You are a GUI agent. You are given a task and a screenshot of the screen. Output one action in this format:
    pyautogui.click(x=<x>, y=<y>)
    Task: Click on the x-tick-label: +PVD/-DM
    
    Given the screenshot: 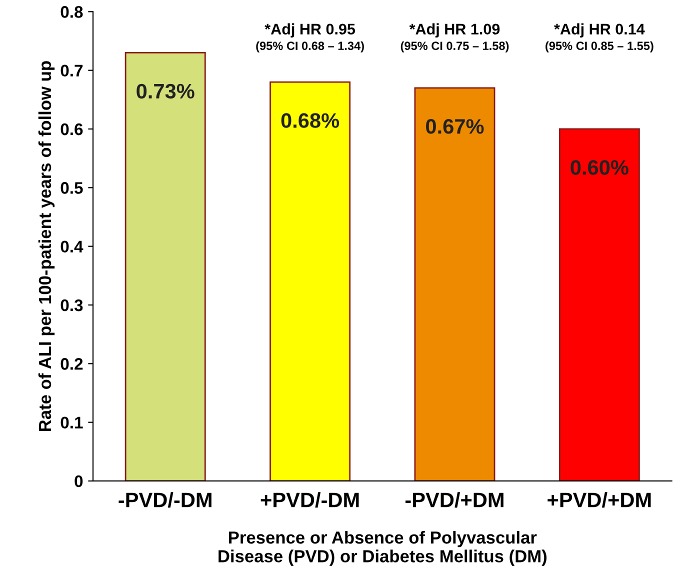 What is the action you would take?
    pyautogui.click(x=309, y=500)
    